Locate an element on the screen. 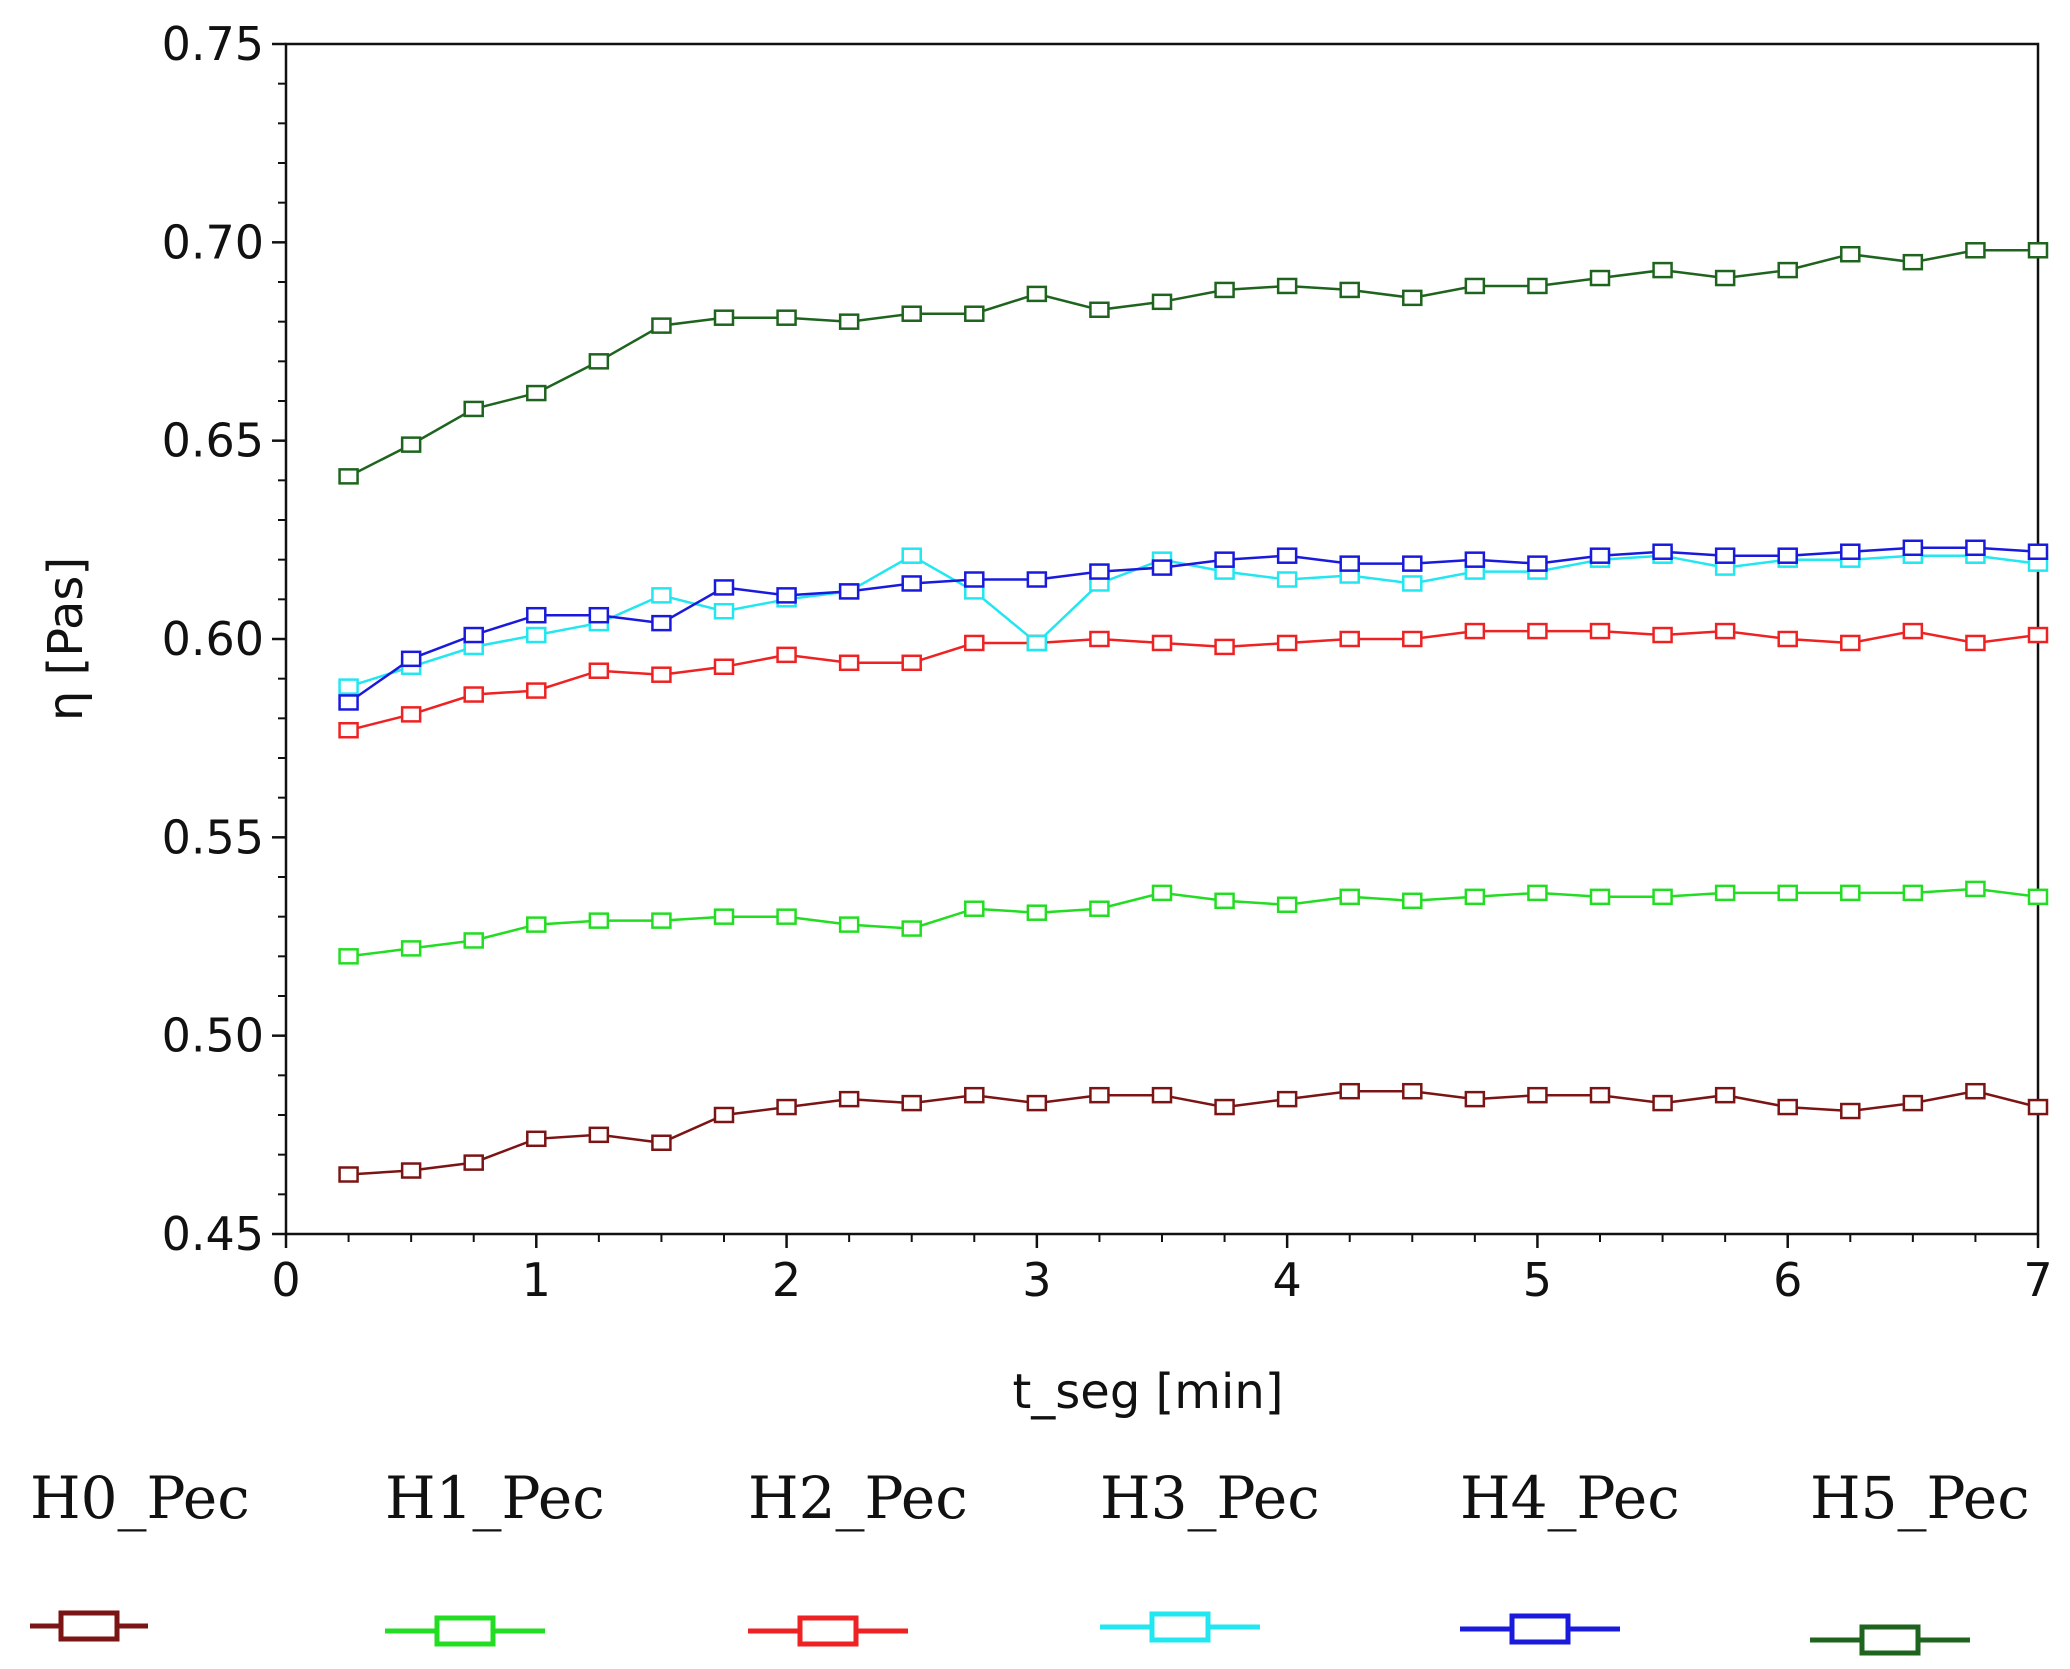 This screenshot has height=1669, width=2070. legend-label: H1_Pec is located at coordinates (495, 1498).